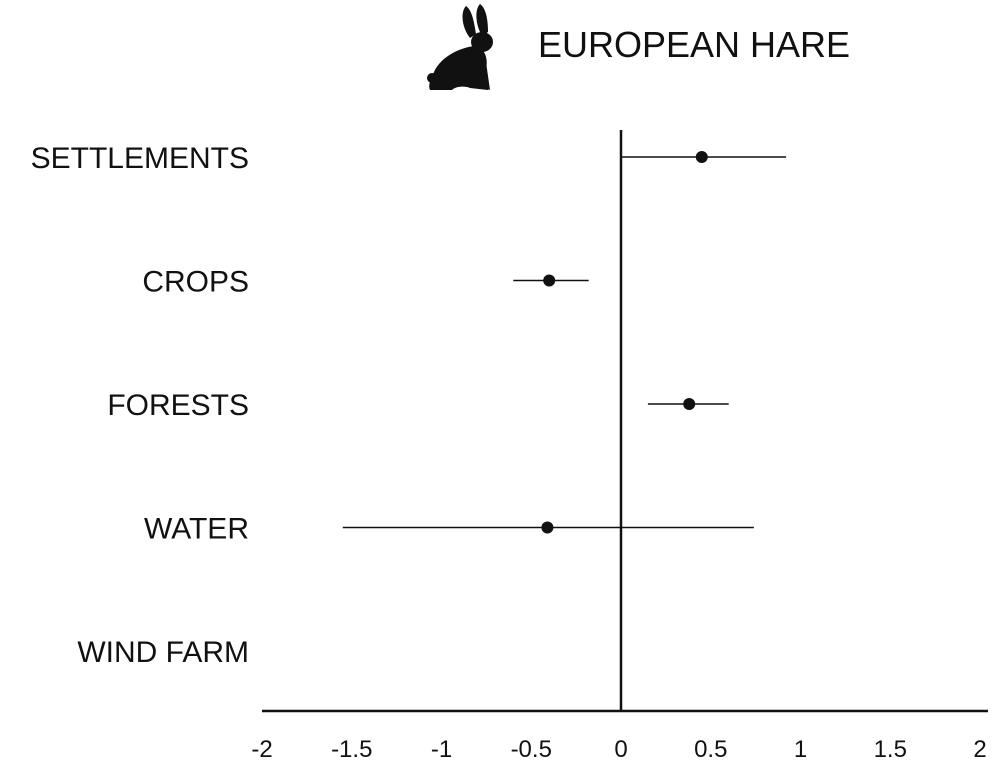 Image resolution: width=993 pixels, height=765 pixels. What do you see at coordinates (620, 749) in the screenshot?
I see `x-tick-label: 0` at bounding box center [620, 749].